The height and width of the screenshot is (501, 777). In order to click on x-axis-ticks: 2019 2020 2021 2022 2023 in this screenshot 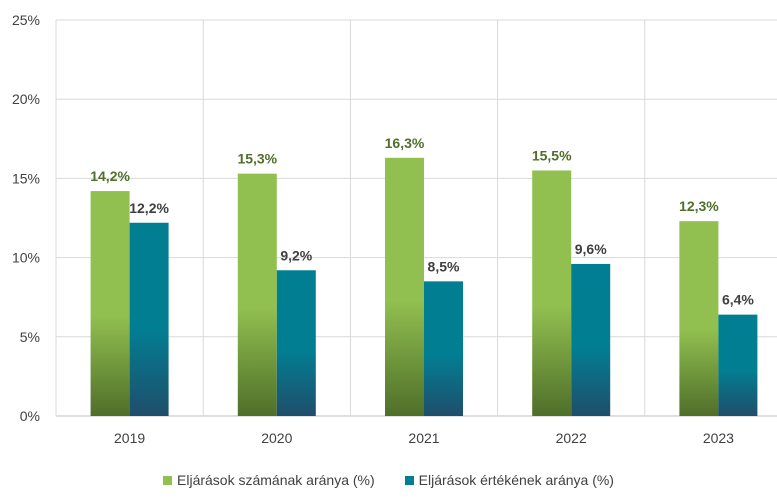, I will do `click(424, 438)`.